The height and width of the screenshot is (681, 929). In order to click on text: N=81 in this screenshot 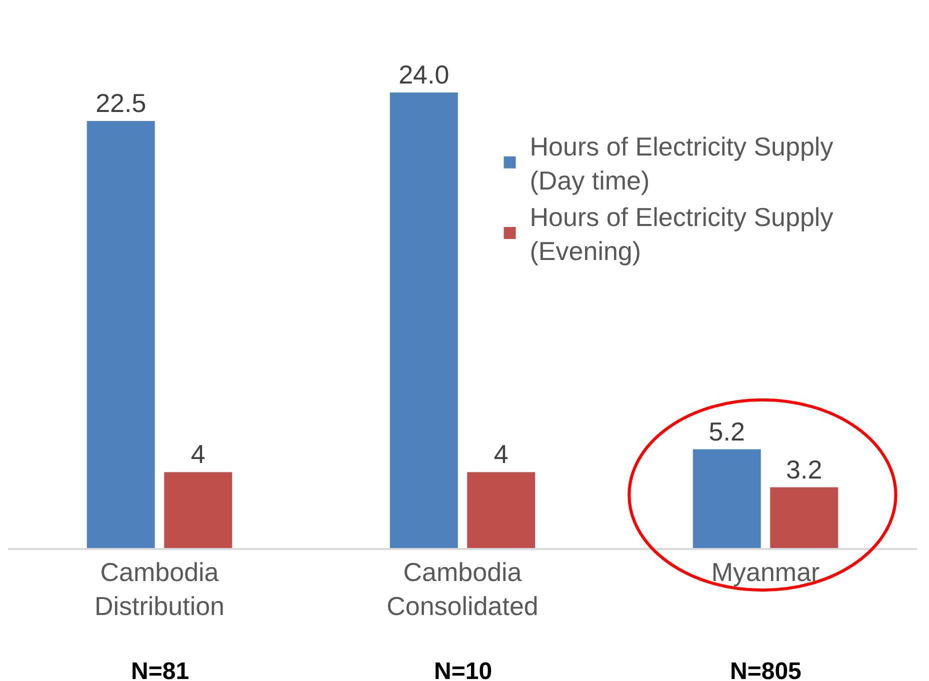, I will do `click(160, 669)`.